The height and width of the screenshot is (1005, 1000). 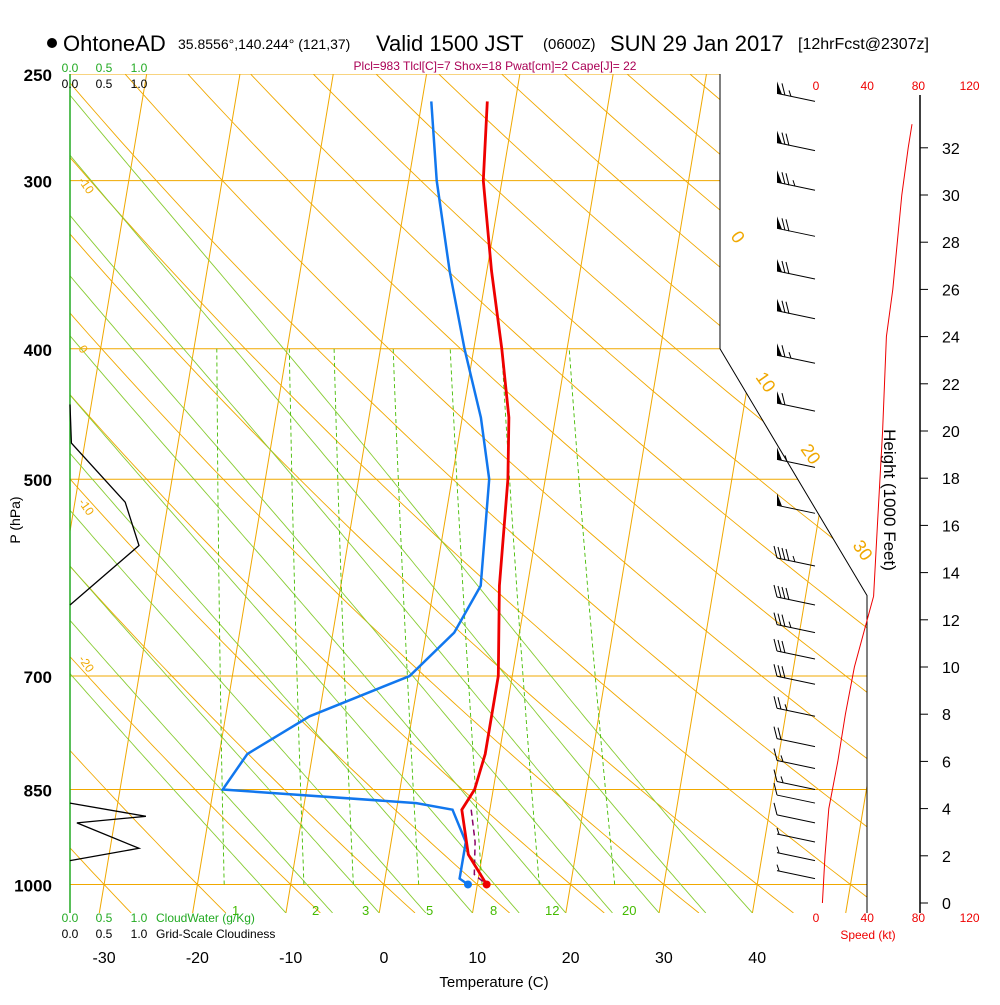 I want to click on speed-tick-top: 0, so click(x=816, y=86).